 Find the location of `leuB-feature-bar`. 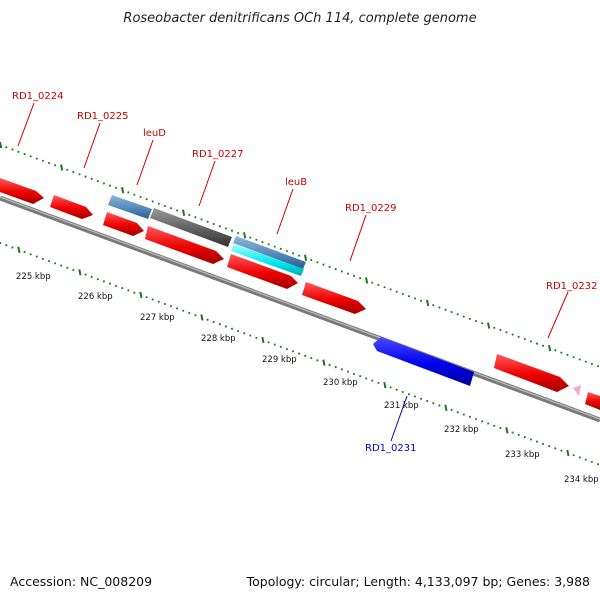

leuB-feature-bar is located at coordinates (269, 252).